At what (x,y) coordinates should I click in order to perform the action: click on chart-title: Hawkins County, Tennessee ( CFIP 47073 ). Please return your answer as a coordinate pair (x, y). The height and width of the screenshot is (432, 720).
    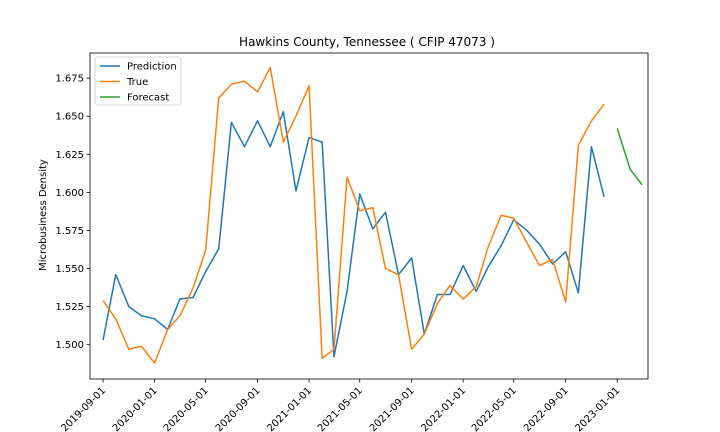
    Looking at the image, I should click on (367, 42).